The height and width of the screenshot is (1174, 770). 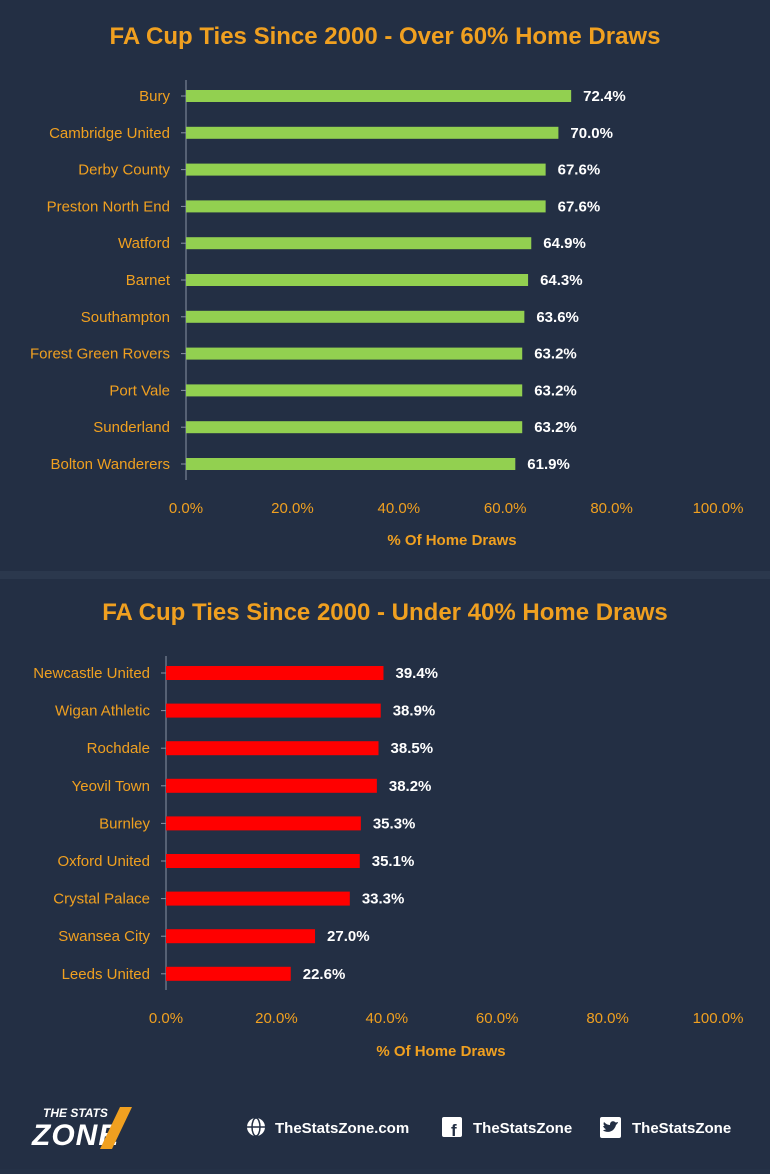 I want to click on category-label: Sunderland, so click(x=131, y=427).